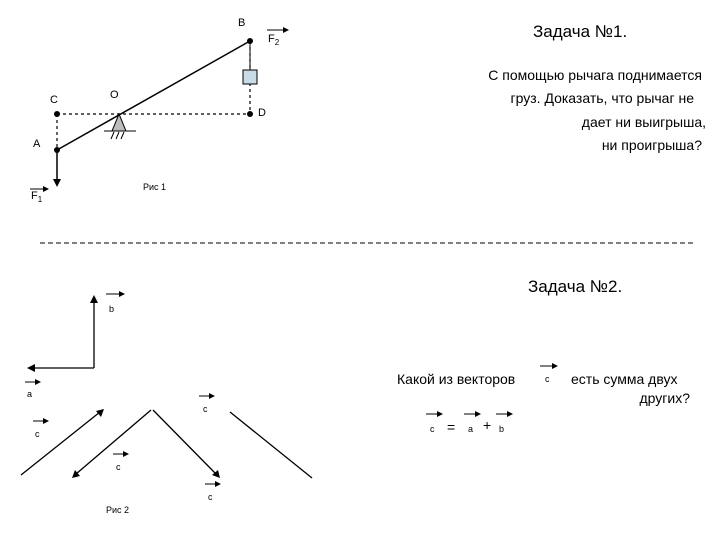  Describe the element at coordinates (664, 398) in the screenshot. I see `task2-question-part2-line2: других?` at that location.